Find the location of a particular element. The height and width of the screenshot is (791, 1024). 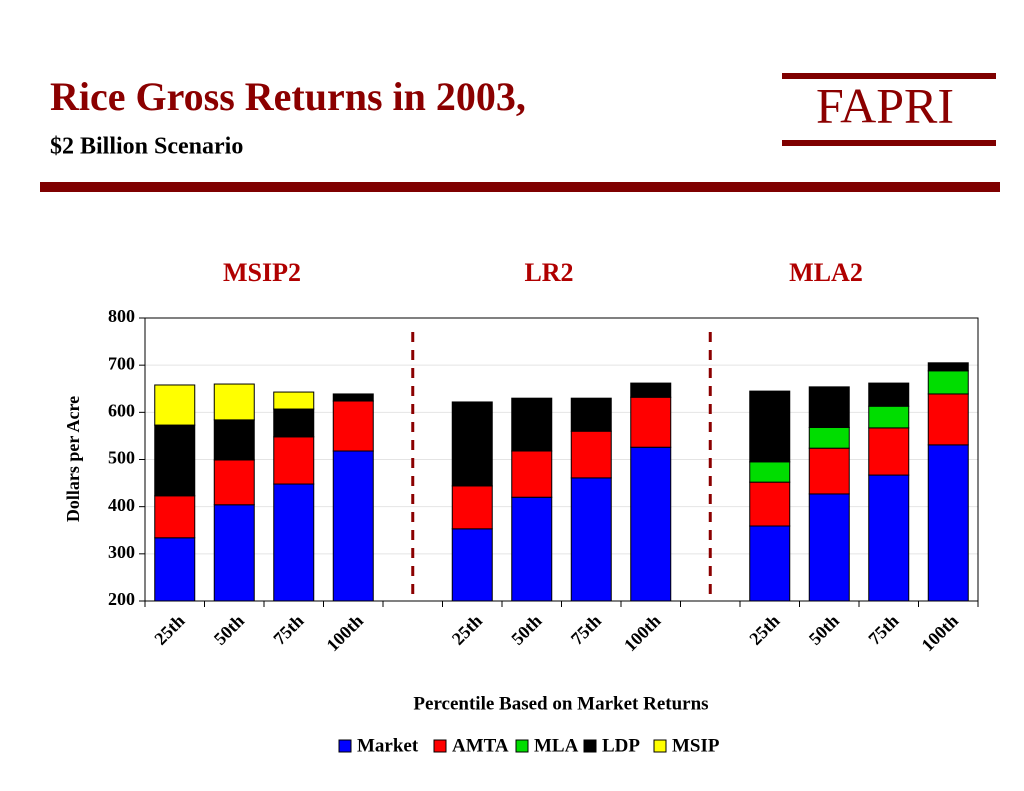

subtitle: $2 Billion Scenario is located at coordinates (146, 147).